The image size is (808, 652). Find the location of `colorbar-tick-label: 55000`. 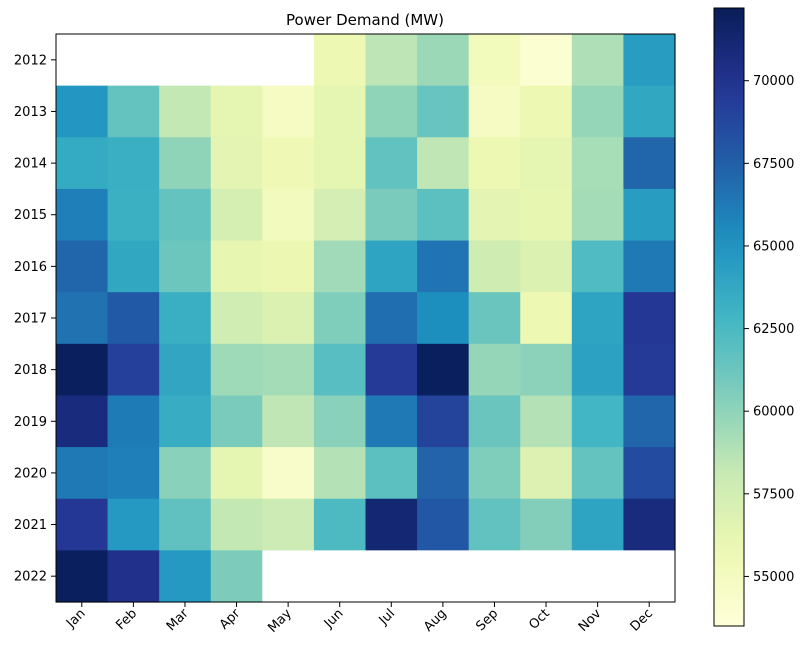

colorbar-tick-label: 55000 is located at coordinates (773, 577).